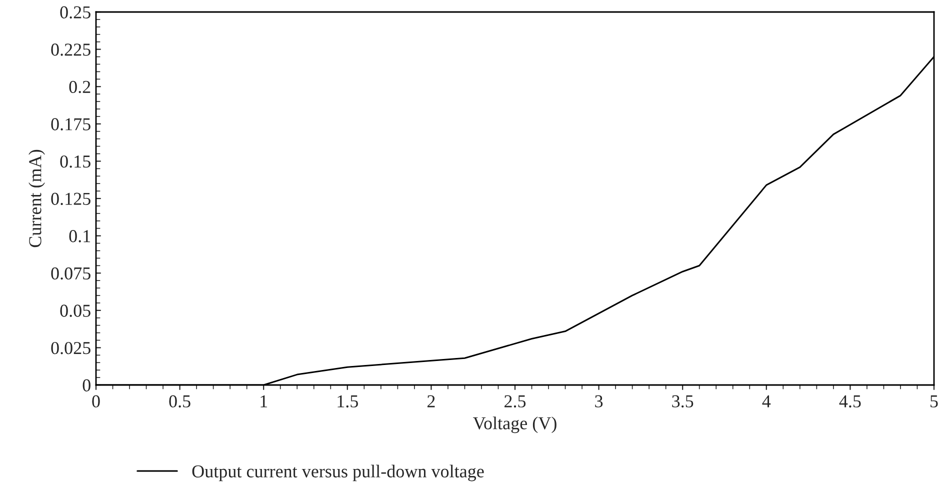  I want to click on y-tick-label: 0.2, so click(79, 87).